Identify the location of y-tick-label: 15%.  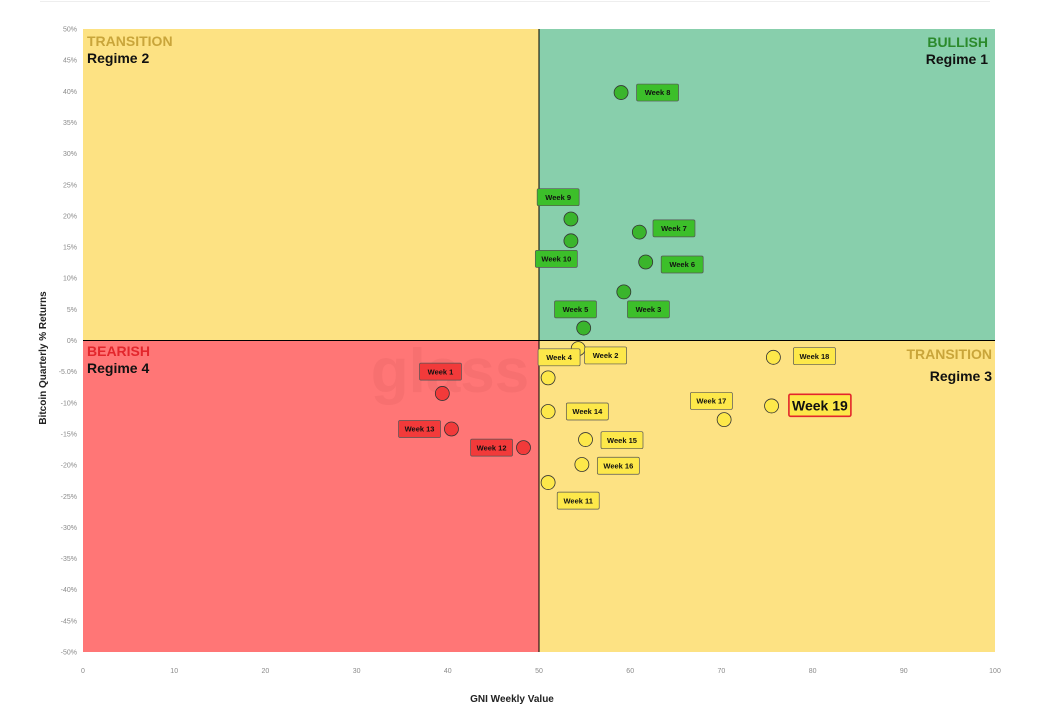
(70, 248).